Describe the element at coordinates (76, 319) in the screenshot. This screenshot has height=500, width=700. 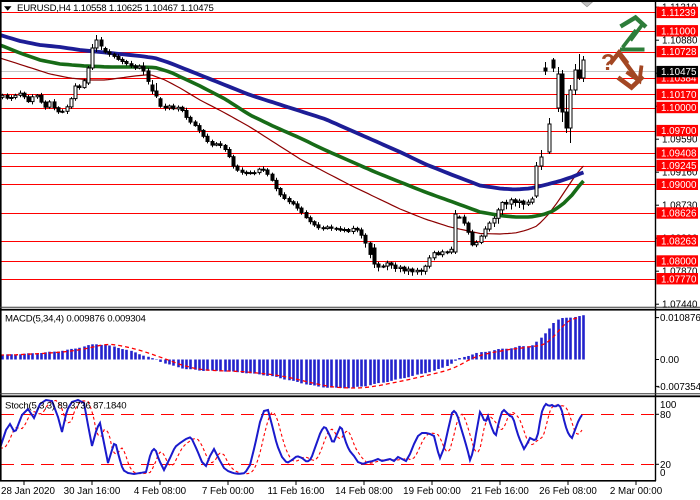
I see `svg-text: MACD(5,34,4) 0.009876 0.009304` at that location.